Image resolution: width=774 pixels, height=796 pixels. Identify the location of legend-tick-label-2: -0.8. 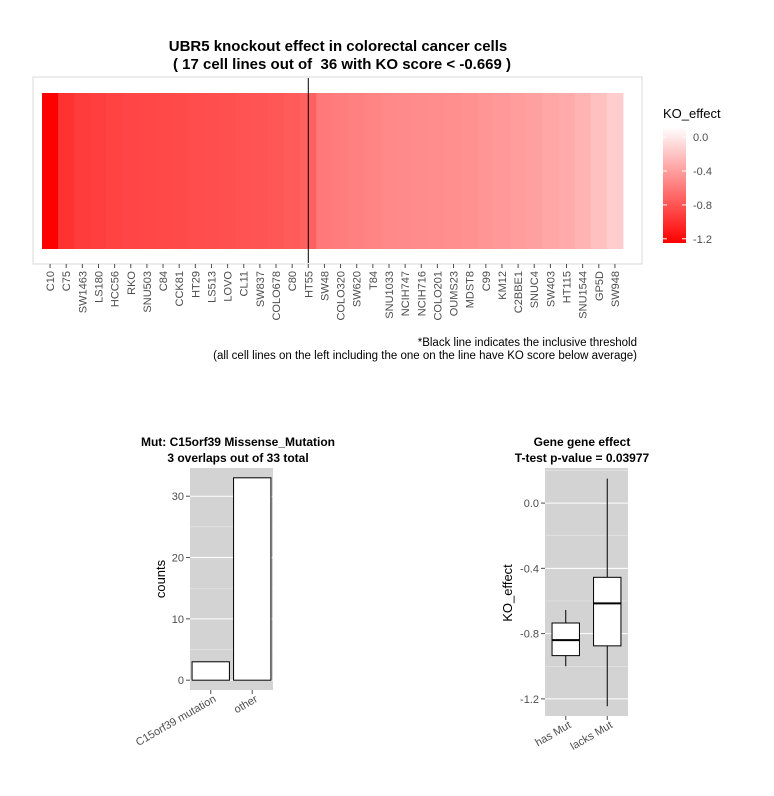
(702, 206).